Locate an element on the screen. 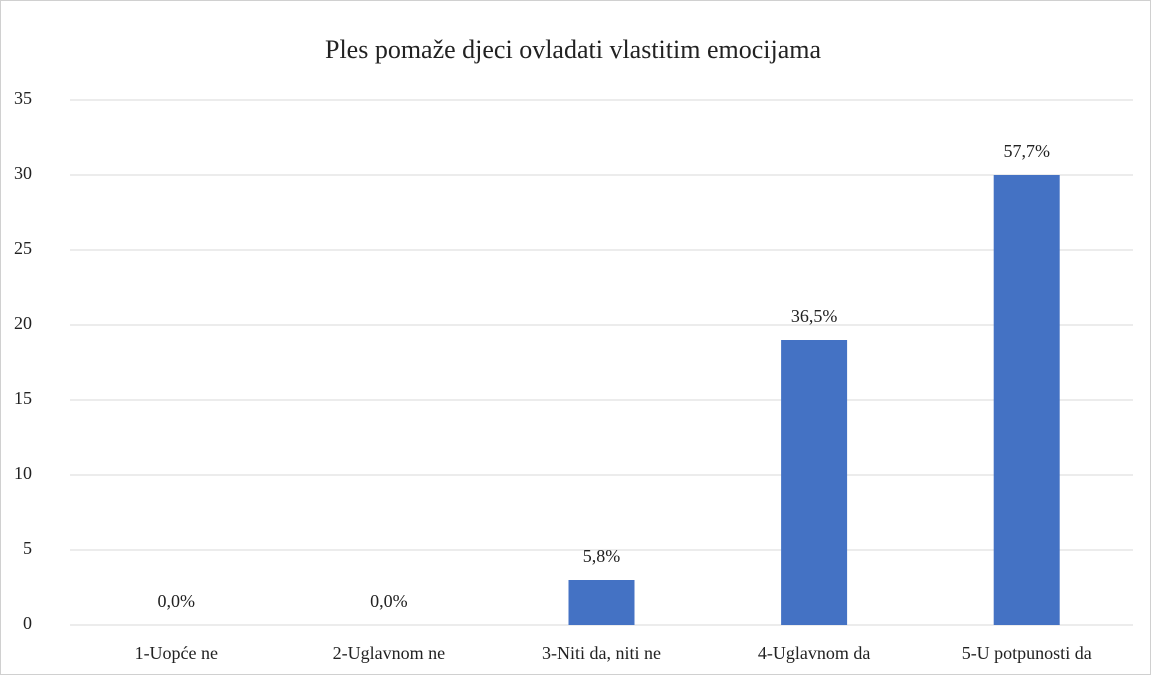  y-tick-label: 25 is located at coordinates (23, 248).